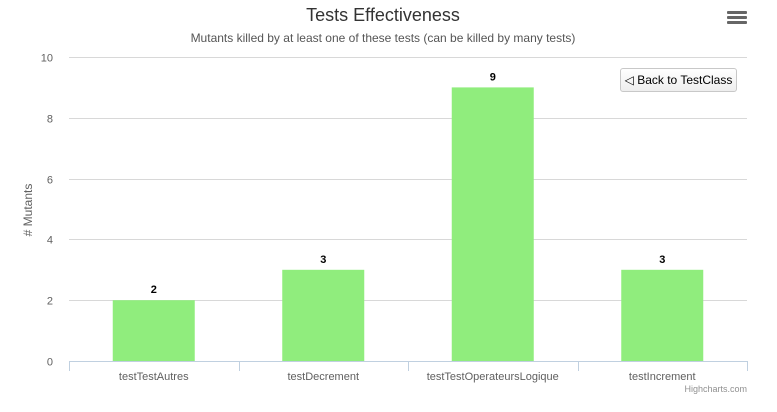  Describe the element at coordinates (47, 211) in the screenshot. I see `y-axis-ticks: 0 2 4 6 8 10` at that location.